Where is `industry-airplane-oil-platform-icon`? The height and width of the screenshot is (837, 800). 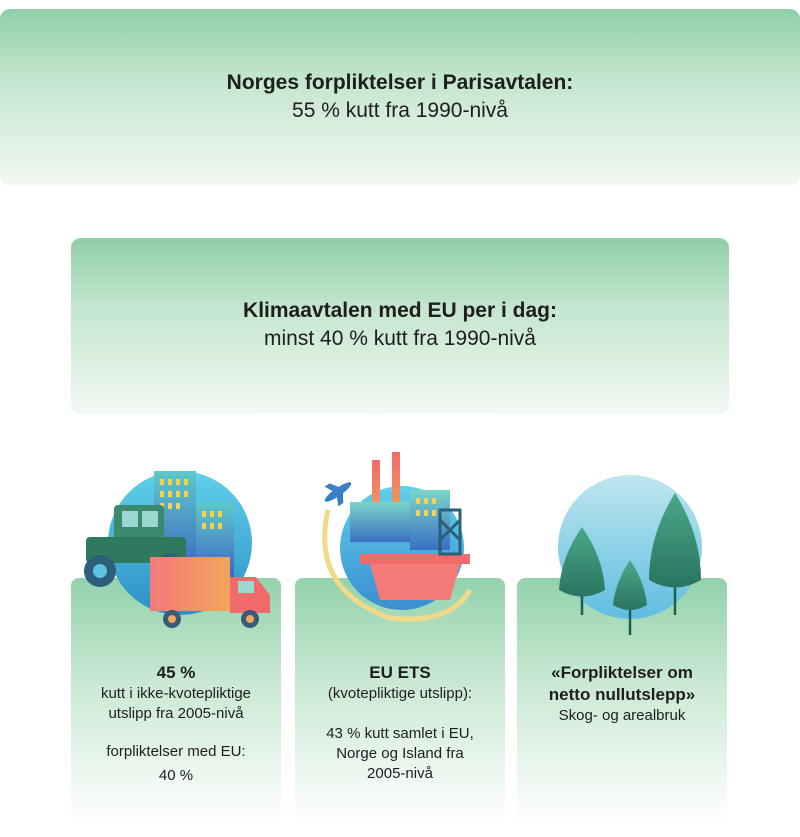
industry-airplane-oil-platform-icon is located at coordinates (397, 537).